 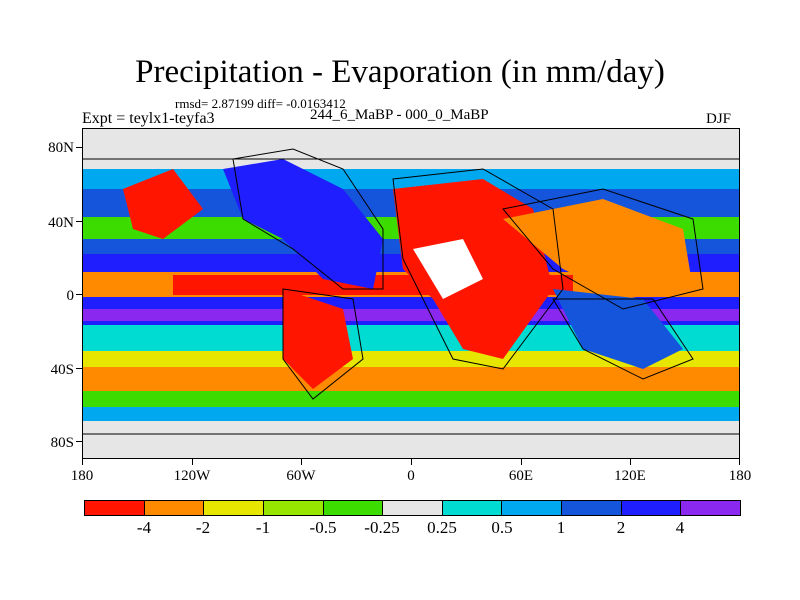 What do you see at coordinates (70, 296) in the screenshot?
I see `y-tick-label: 0` at bounding box center [70, 296].